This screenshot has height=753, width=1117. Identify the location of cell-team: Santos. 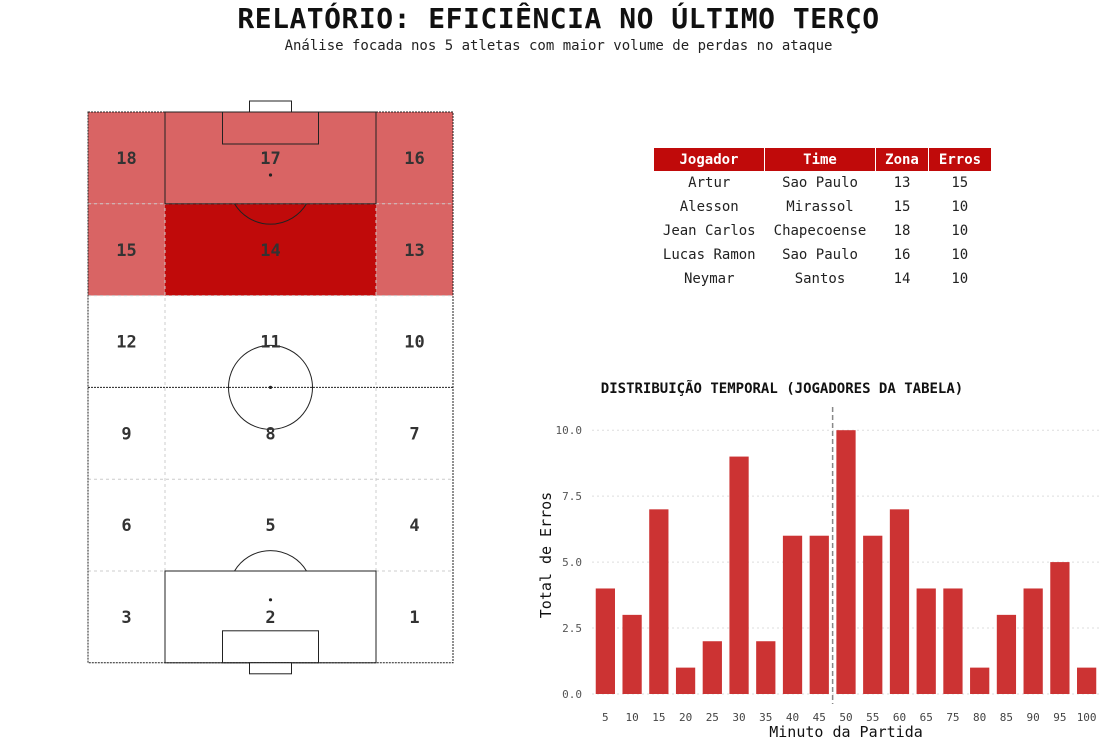
(820, 279).